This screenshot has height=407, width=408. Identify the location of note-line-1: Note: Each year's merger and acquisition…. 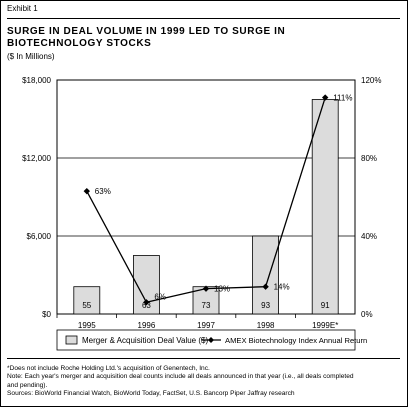
(180, 377).